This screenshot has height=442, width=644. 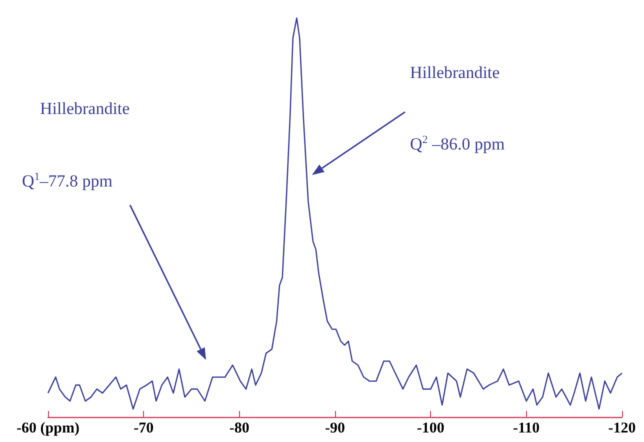 What do you see at coordinates (457, 144) in the screenshot?
I see `annotation: Q$^{2}$ –86.0 ppm` at bounding box center [457, 144].